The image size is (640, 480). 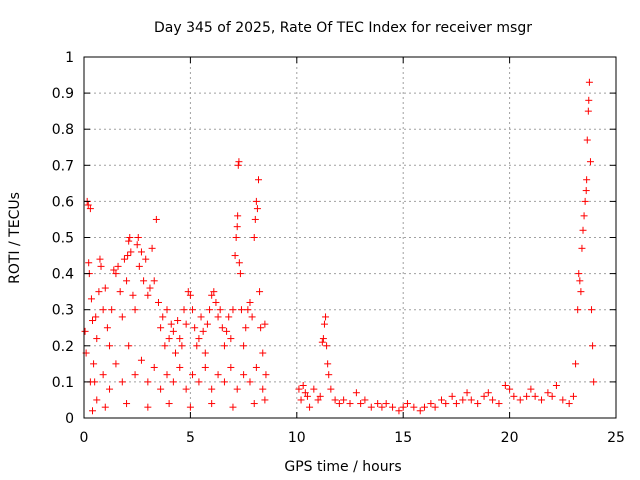 What do you see at coordinates (63, 347) in the screenshot?
I see `y-tick-label: 0.2` at bounding box center [63, 347].